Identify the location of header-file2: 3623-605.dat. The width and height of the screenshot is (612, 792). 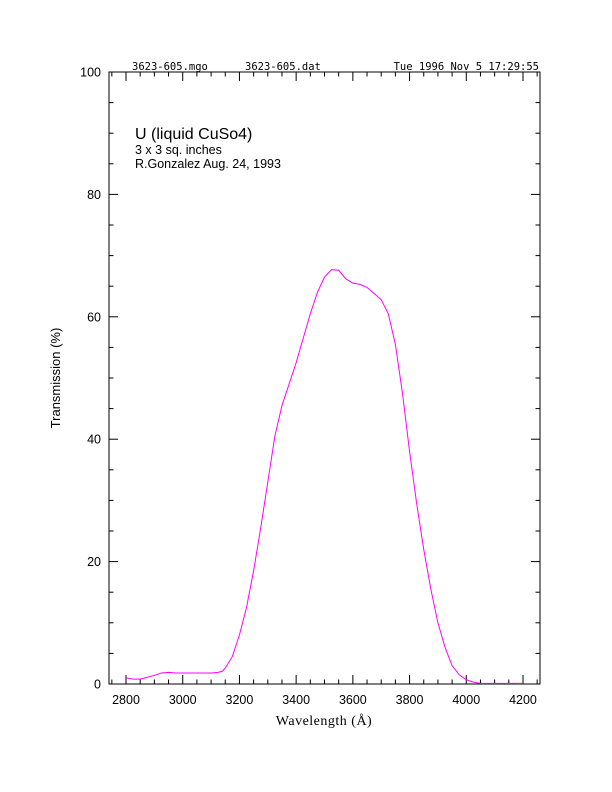
(283, 67).